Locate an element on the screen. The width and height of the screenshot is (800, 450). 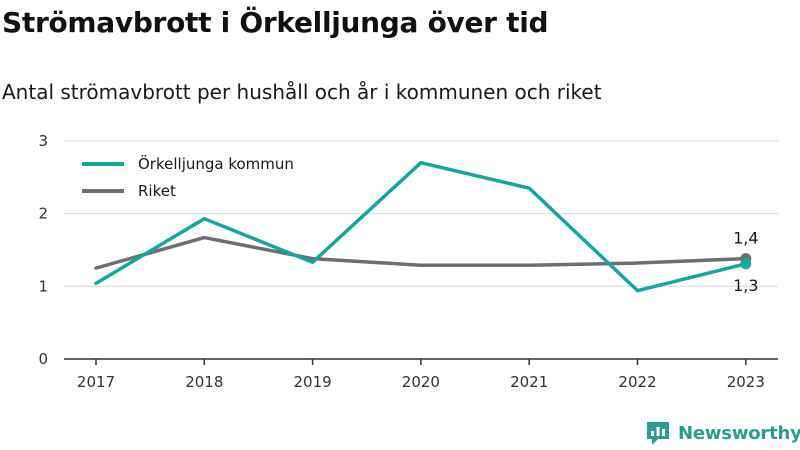
y-tick-label: 3 is located at coordinates (43, 141).